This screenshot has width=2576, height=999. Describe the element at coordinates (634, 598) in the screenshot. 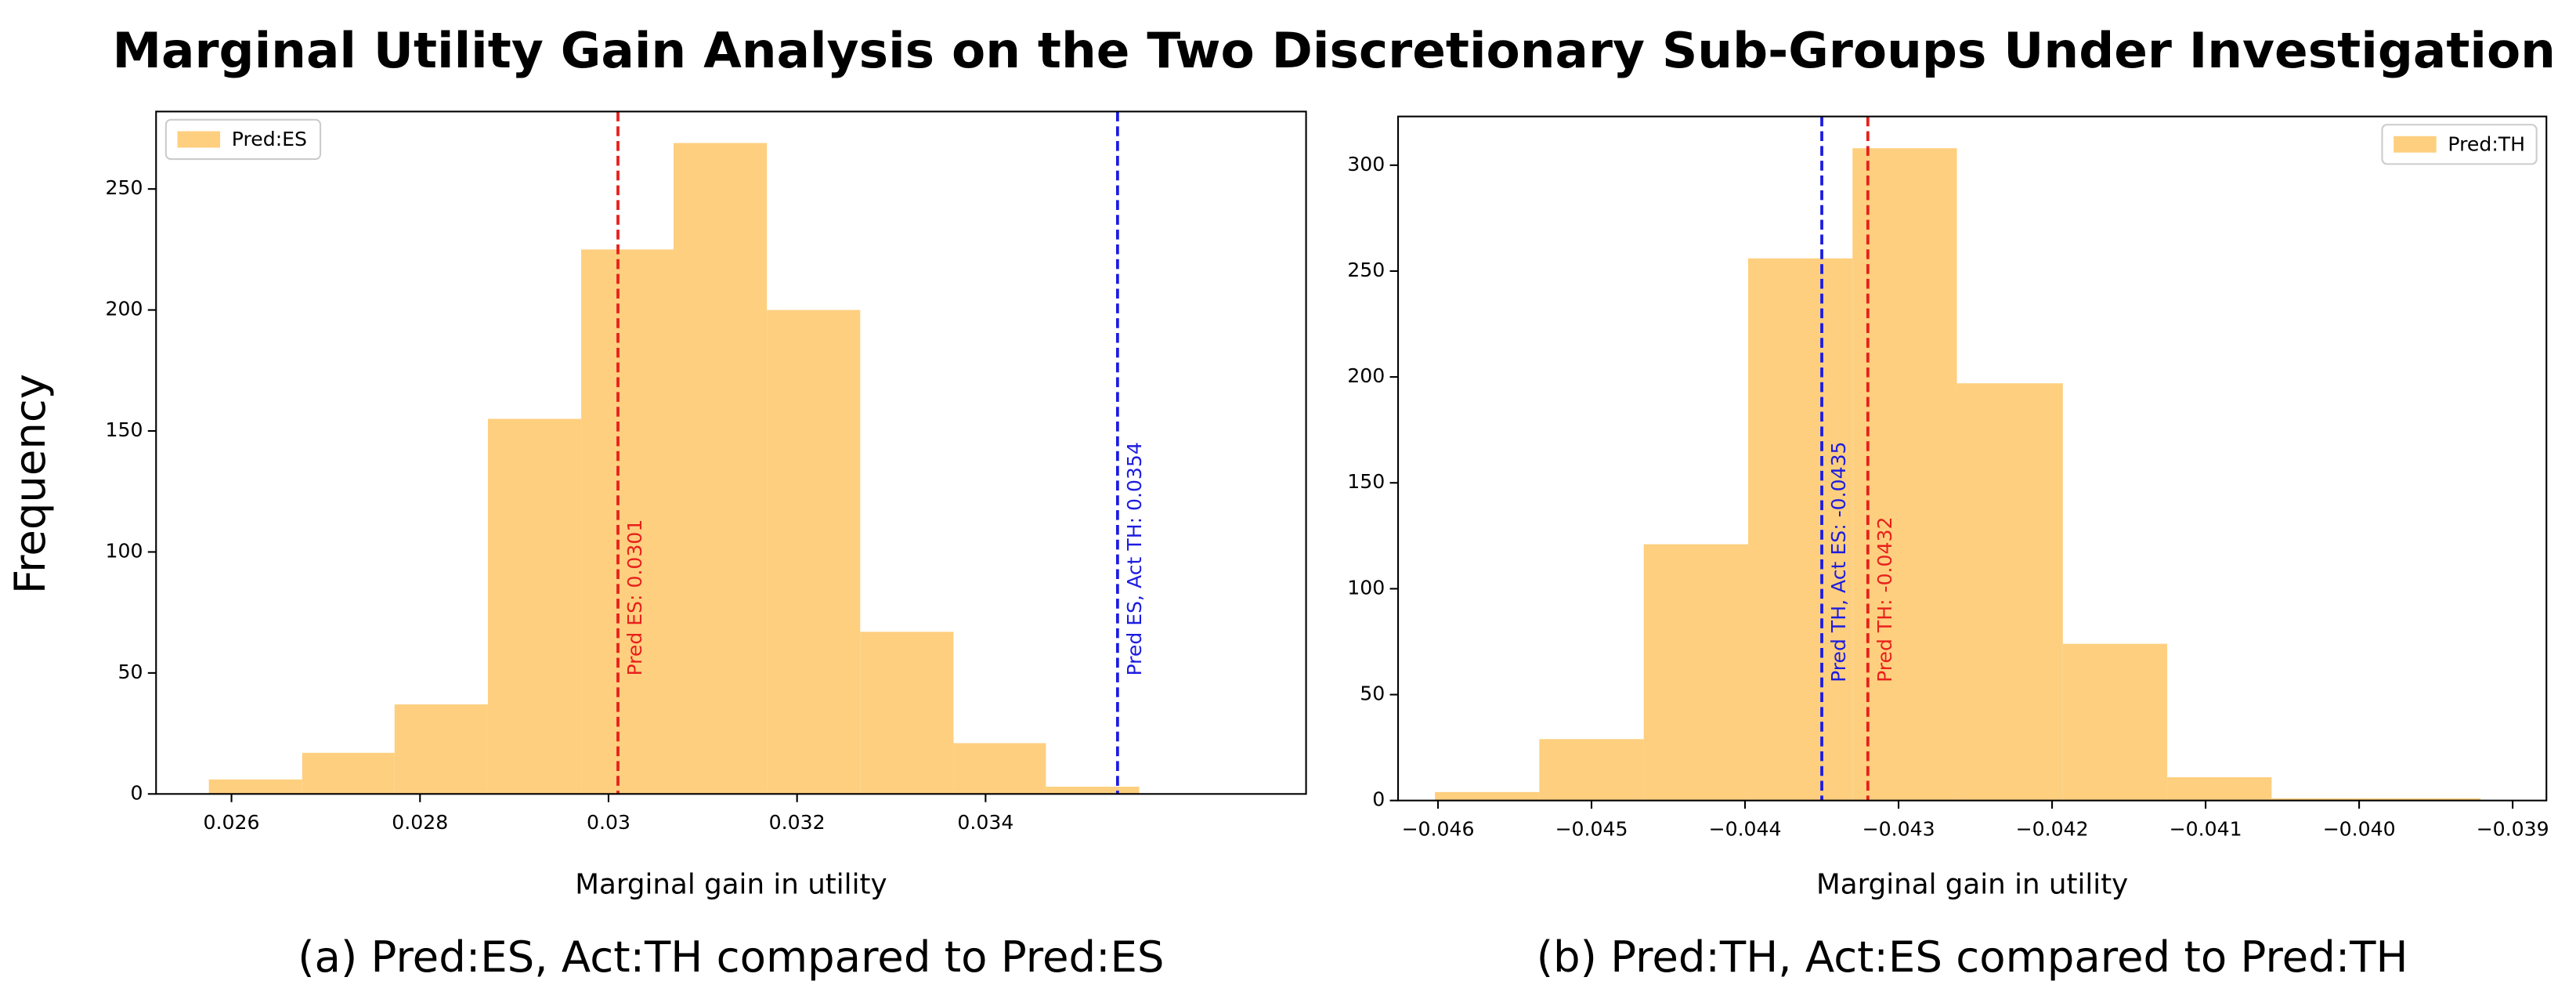

I see `reference-label: Pred ES: 0.0301` at that location.